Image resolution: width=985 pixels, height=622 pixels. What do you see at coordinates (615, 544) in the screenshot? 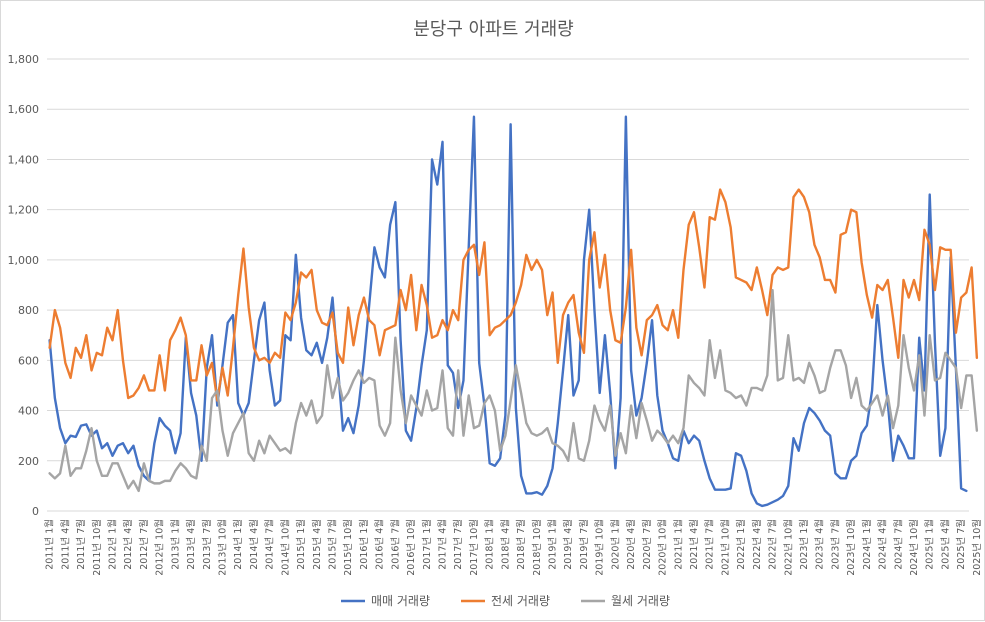
I see `x-tick-label: 2020년 1월` at bounding box center [615, 544].